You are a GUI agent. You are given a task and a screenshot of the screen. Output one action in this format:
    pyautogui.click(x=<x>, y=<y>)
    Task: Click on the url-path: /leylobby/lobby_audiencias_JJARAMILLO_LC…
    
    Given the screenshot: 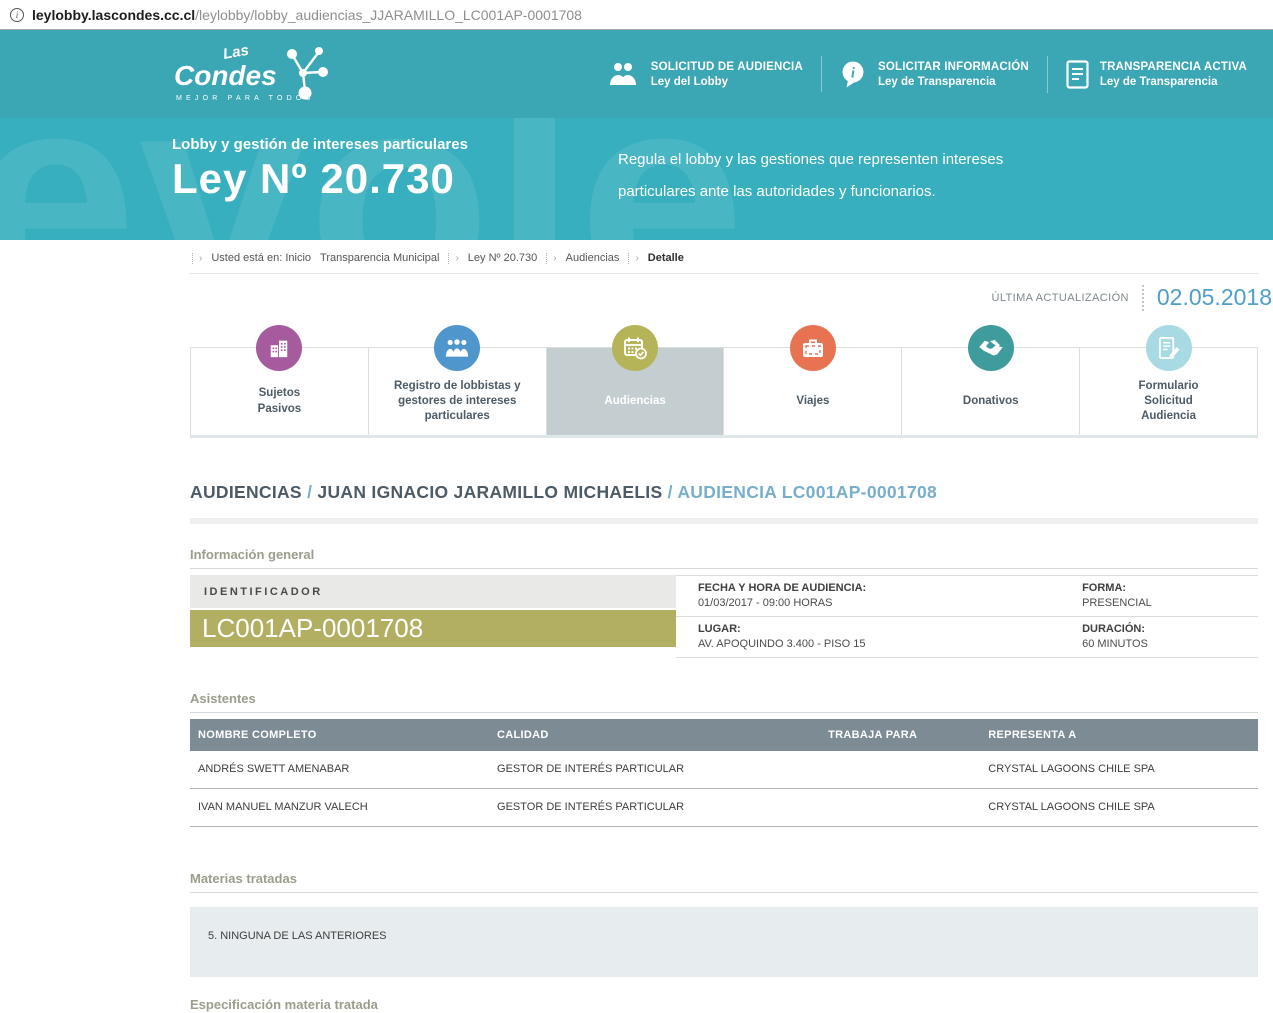 What is the action you would take?
    pyautogui.click(x=388, y=14)
    